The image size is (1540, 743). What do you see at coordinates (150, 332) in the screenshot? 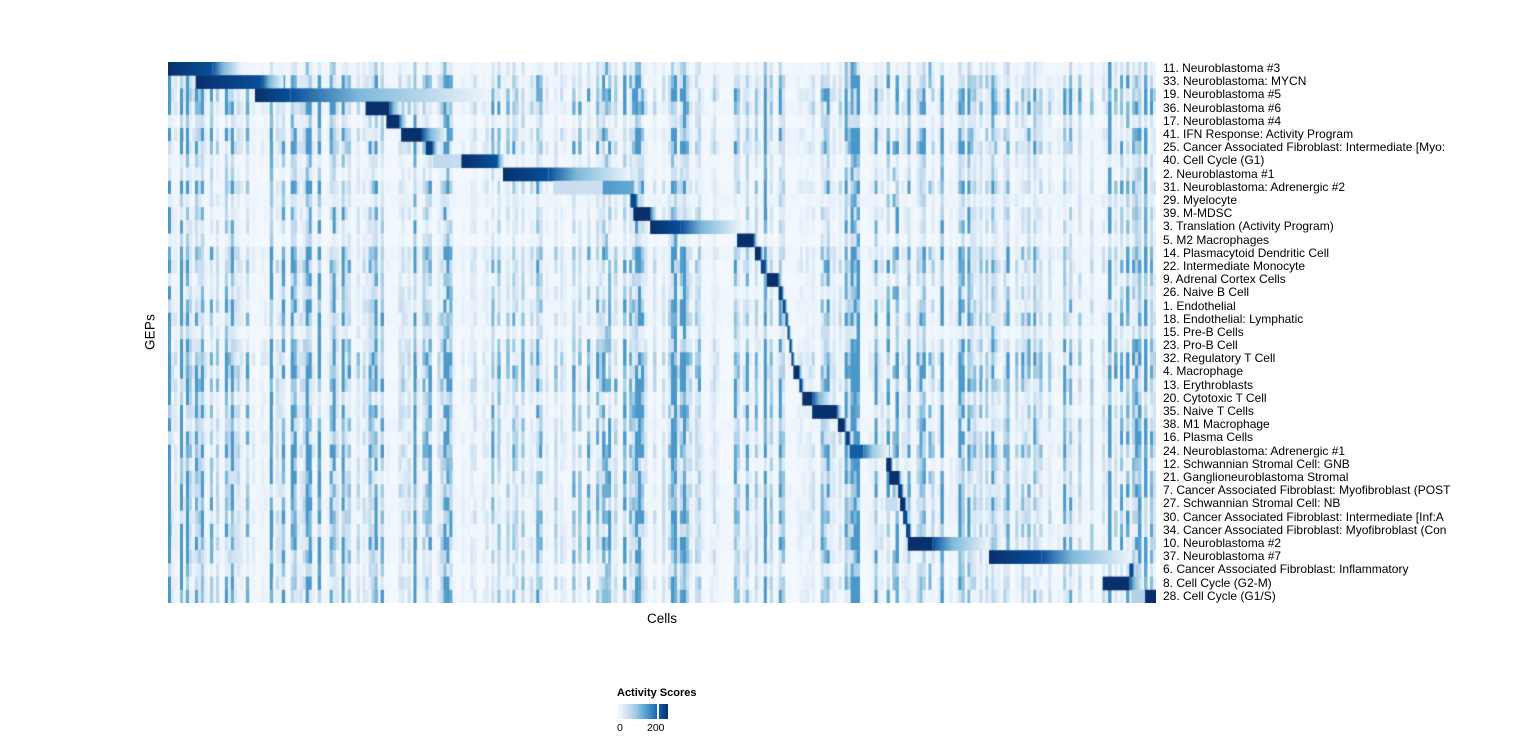
I see `y-axis-label: GEPs` at bounding box center [150, 332].